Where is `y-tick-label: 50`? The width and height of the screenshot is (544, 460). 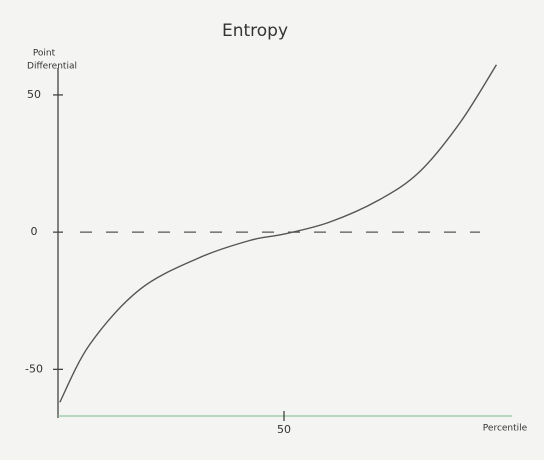 y-tick-label: 50 is located at coordinates (34, 94).